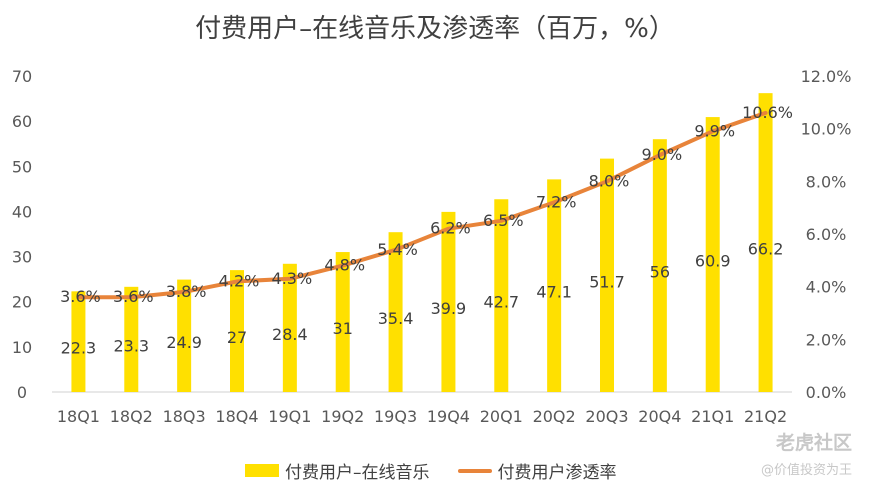 The height and width of the screenshot is (492, 870). Describe the element at coordinates (236, 416) in the screenshot. I see `x-axis-tick-label: 18Q4` at that location.